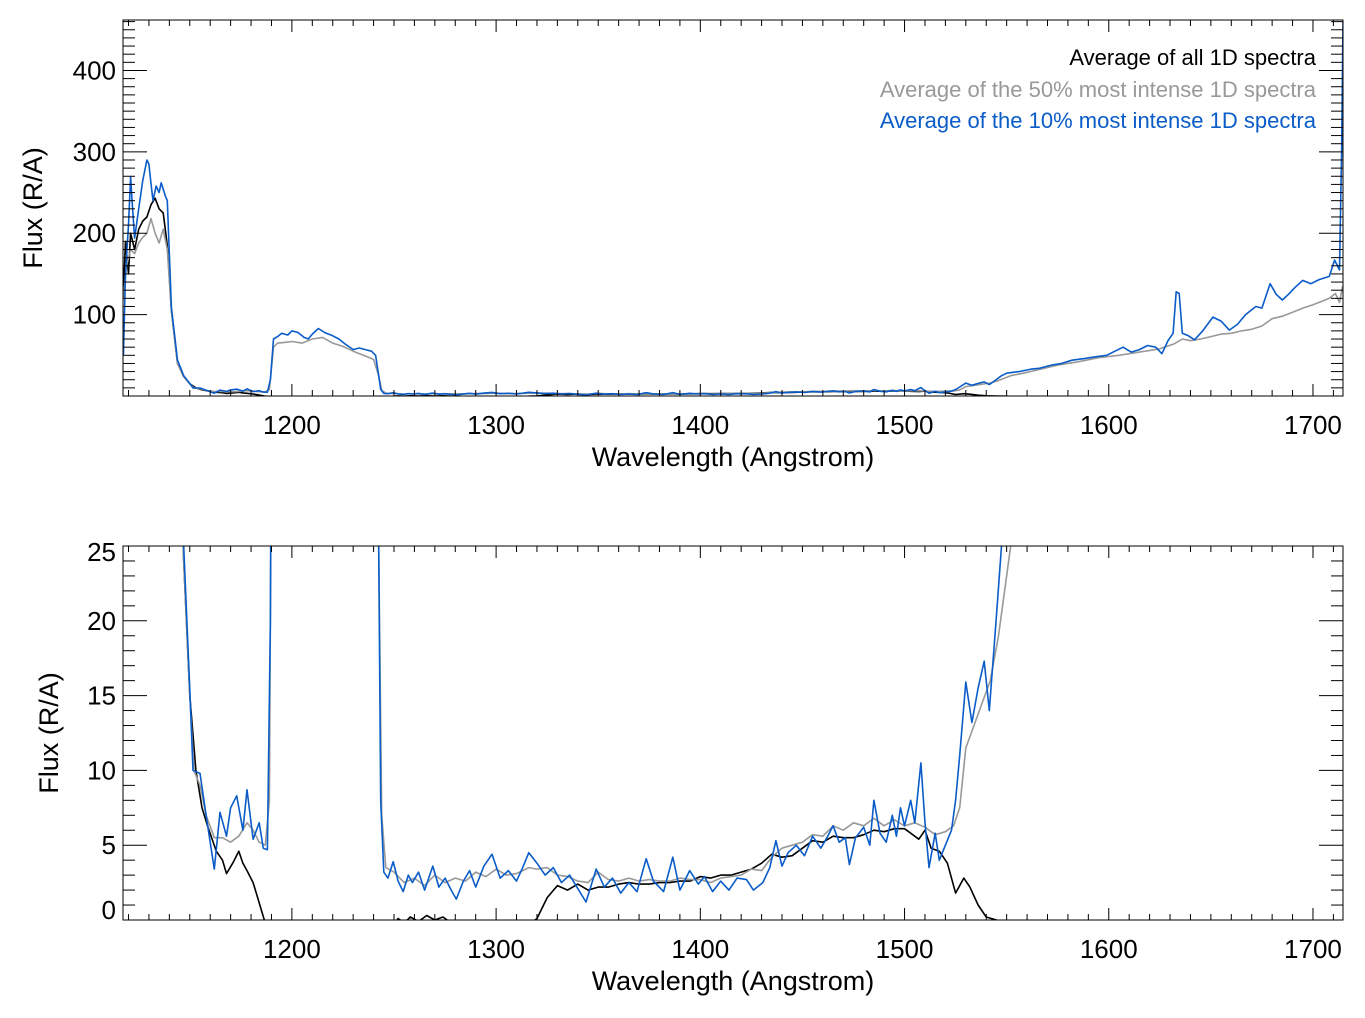 This screenshot has width=1365, height=1018. What do you see at coordinates (94, 70) in the screenshot?
I see `y-tick-label: 400` at bounding box center [94, 70].